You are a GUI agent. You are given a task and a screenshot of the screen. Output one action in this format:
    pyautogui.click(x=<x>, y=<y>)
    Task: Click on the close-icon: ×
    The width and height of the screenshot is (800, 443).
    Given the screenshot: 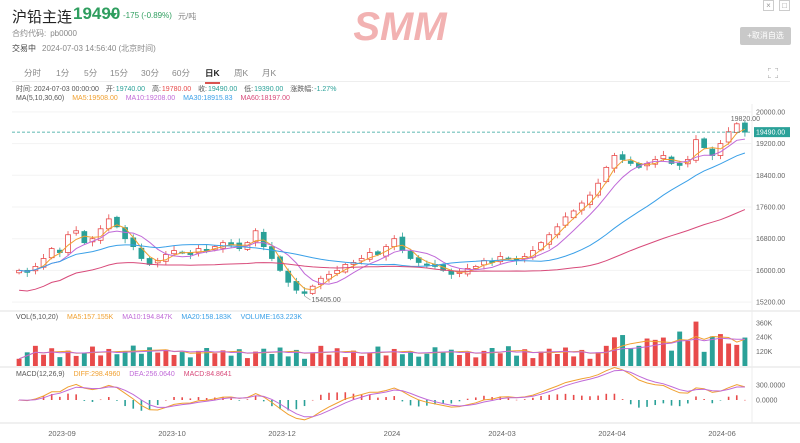 What is the action you would take?
    pyautogui.click(x=768, y=5)
    